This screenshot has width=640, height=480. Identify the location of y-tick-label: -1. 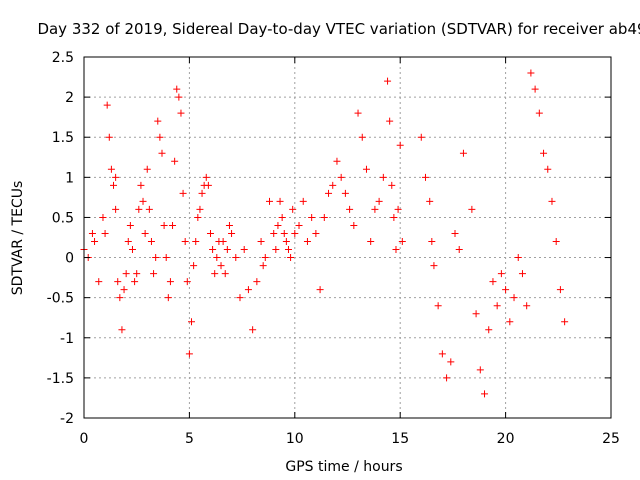
(67, 339).